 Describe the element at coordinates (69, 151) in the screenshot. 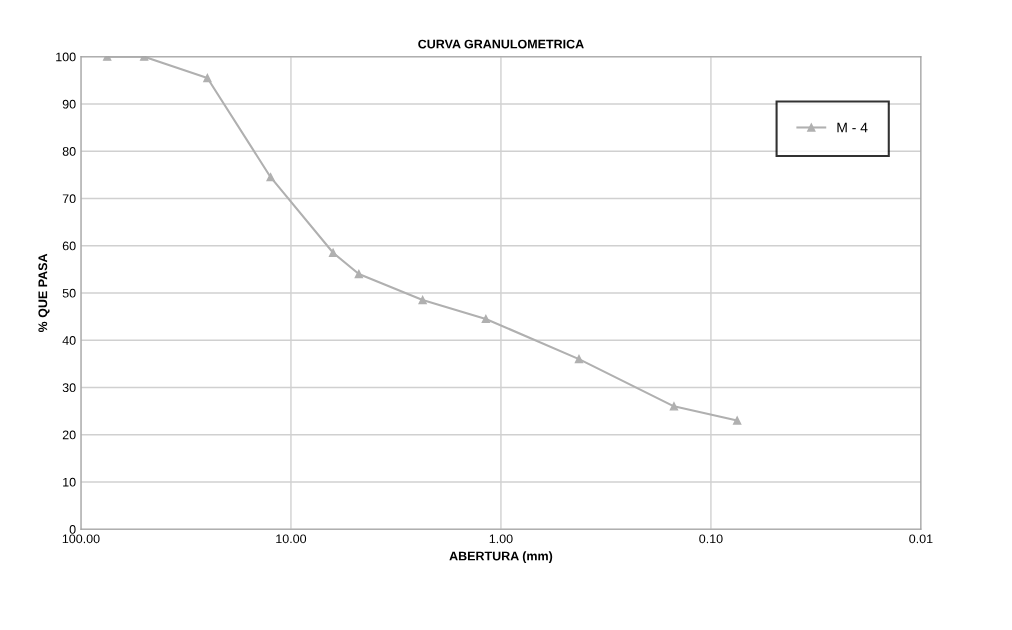

I see `y-tick-label: 80` at that location.